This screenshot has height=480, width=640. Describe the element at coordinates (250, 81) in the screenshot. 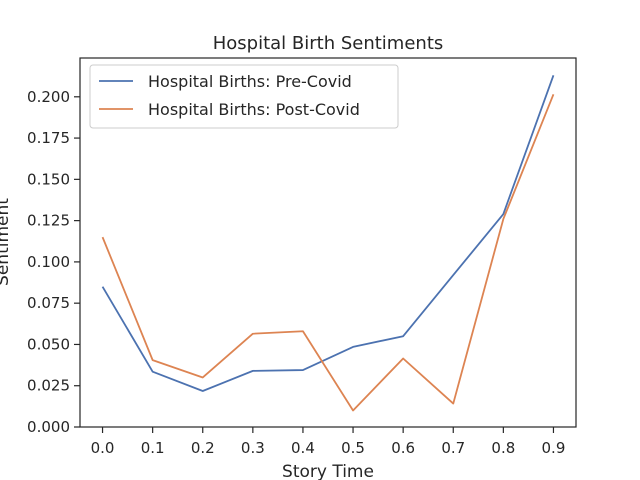

I see `legend-label-pre-covid: Hospital Births: Pre-Covid` at that location.